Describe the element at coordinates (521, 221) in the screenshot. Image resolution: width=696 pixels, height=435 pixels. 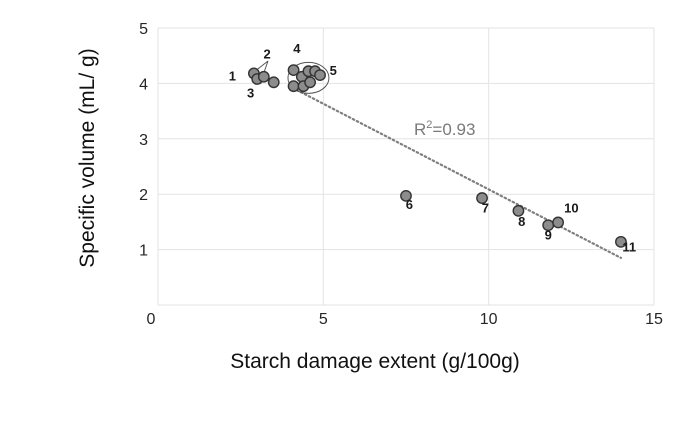
I see `point-label: 8` at that location.